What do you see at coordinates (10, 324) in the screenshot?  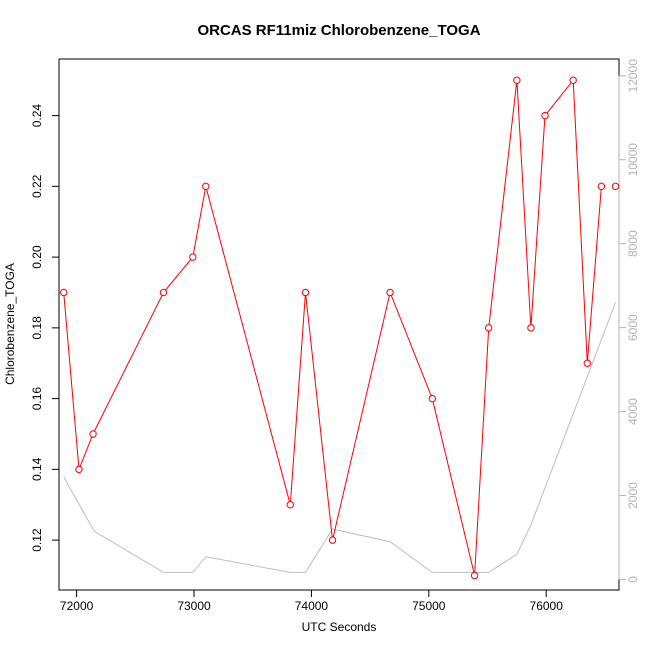 I see `y-axis-title: Chlorobenzene_TOGA` at bounding box center [10, 324].